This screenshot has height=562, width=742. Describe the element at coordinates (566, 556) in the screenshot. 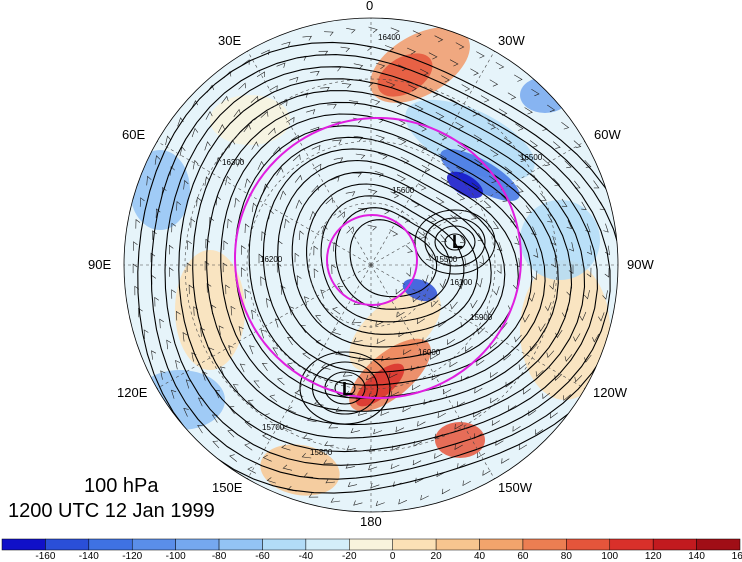

I see `colorbar-tick-label: 80` at that location.